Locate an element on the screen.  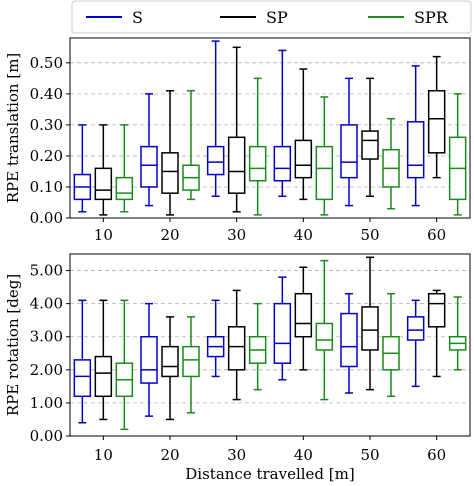
legend-label-sp: SP is located at coordinates (277, 17).